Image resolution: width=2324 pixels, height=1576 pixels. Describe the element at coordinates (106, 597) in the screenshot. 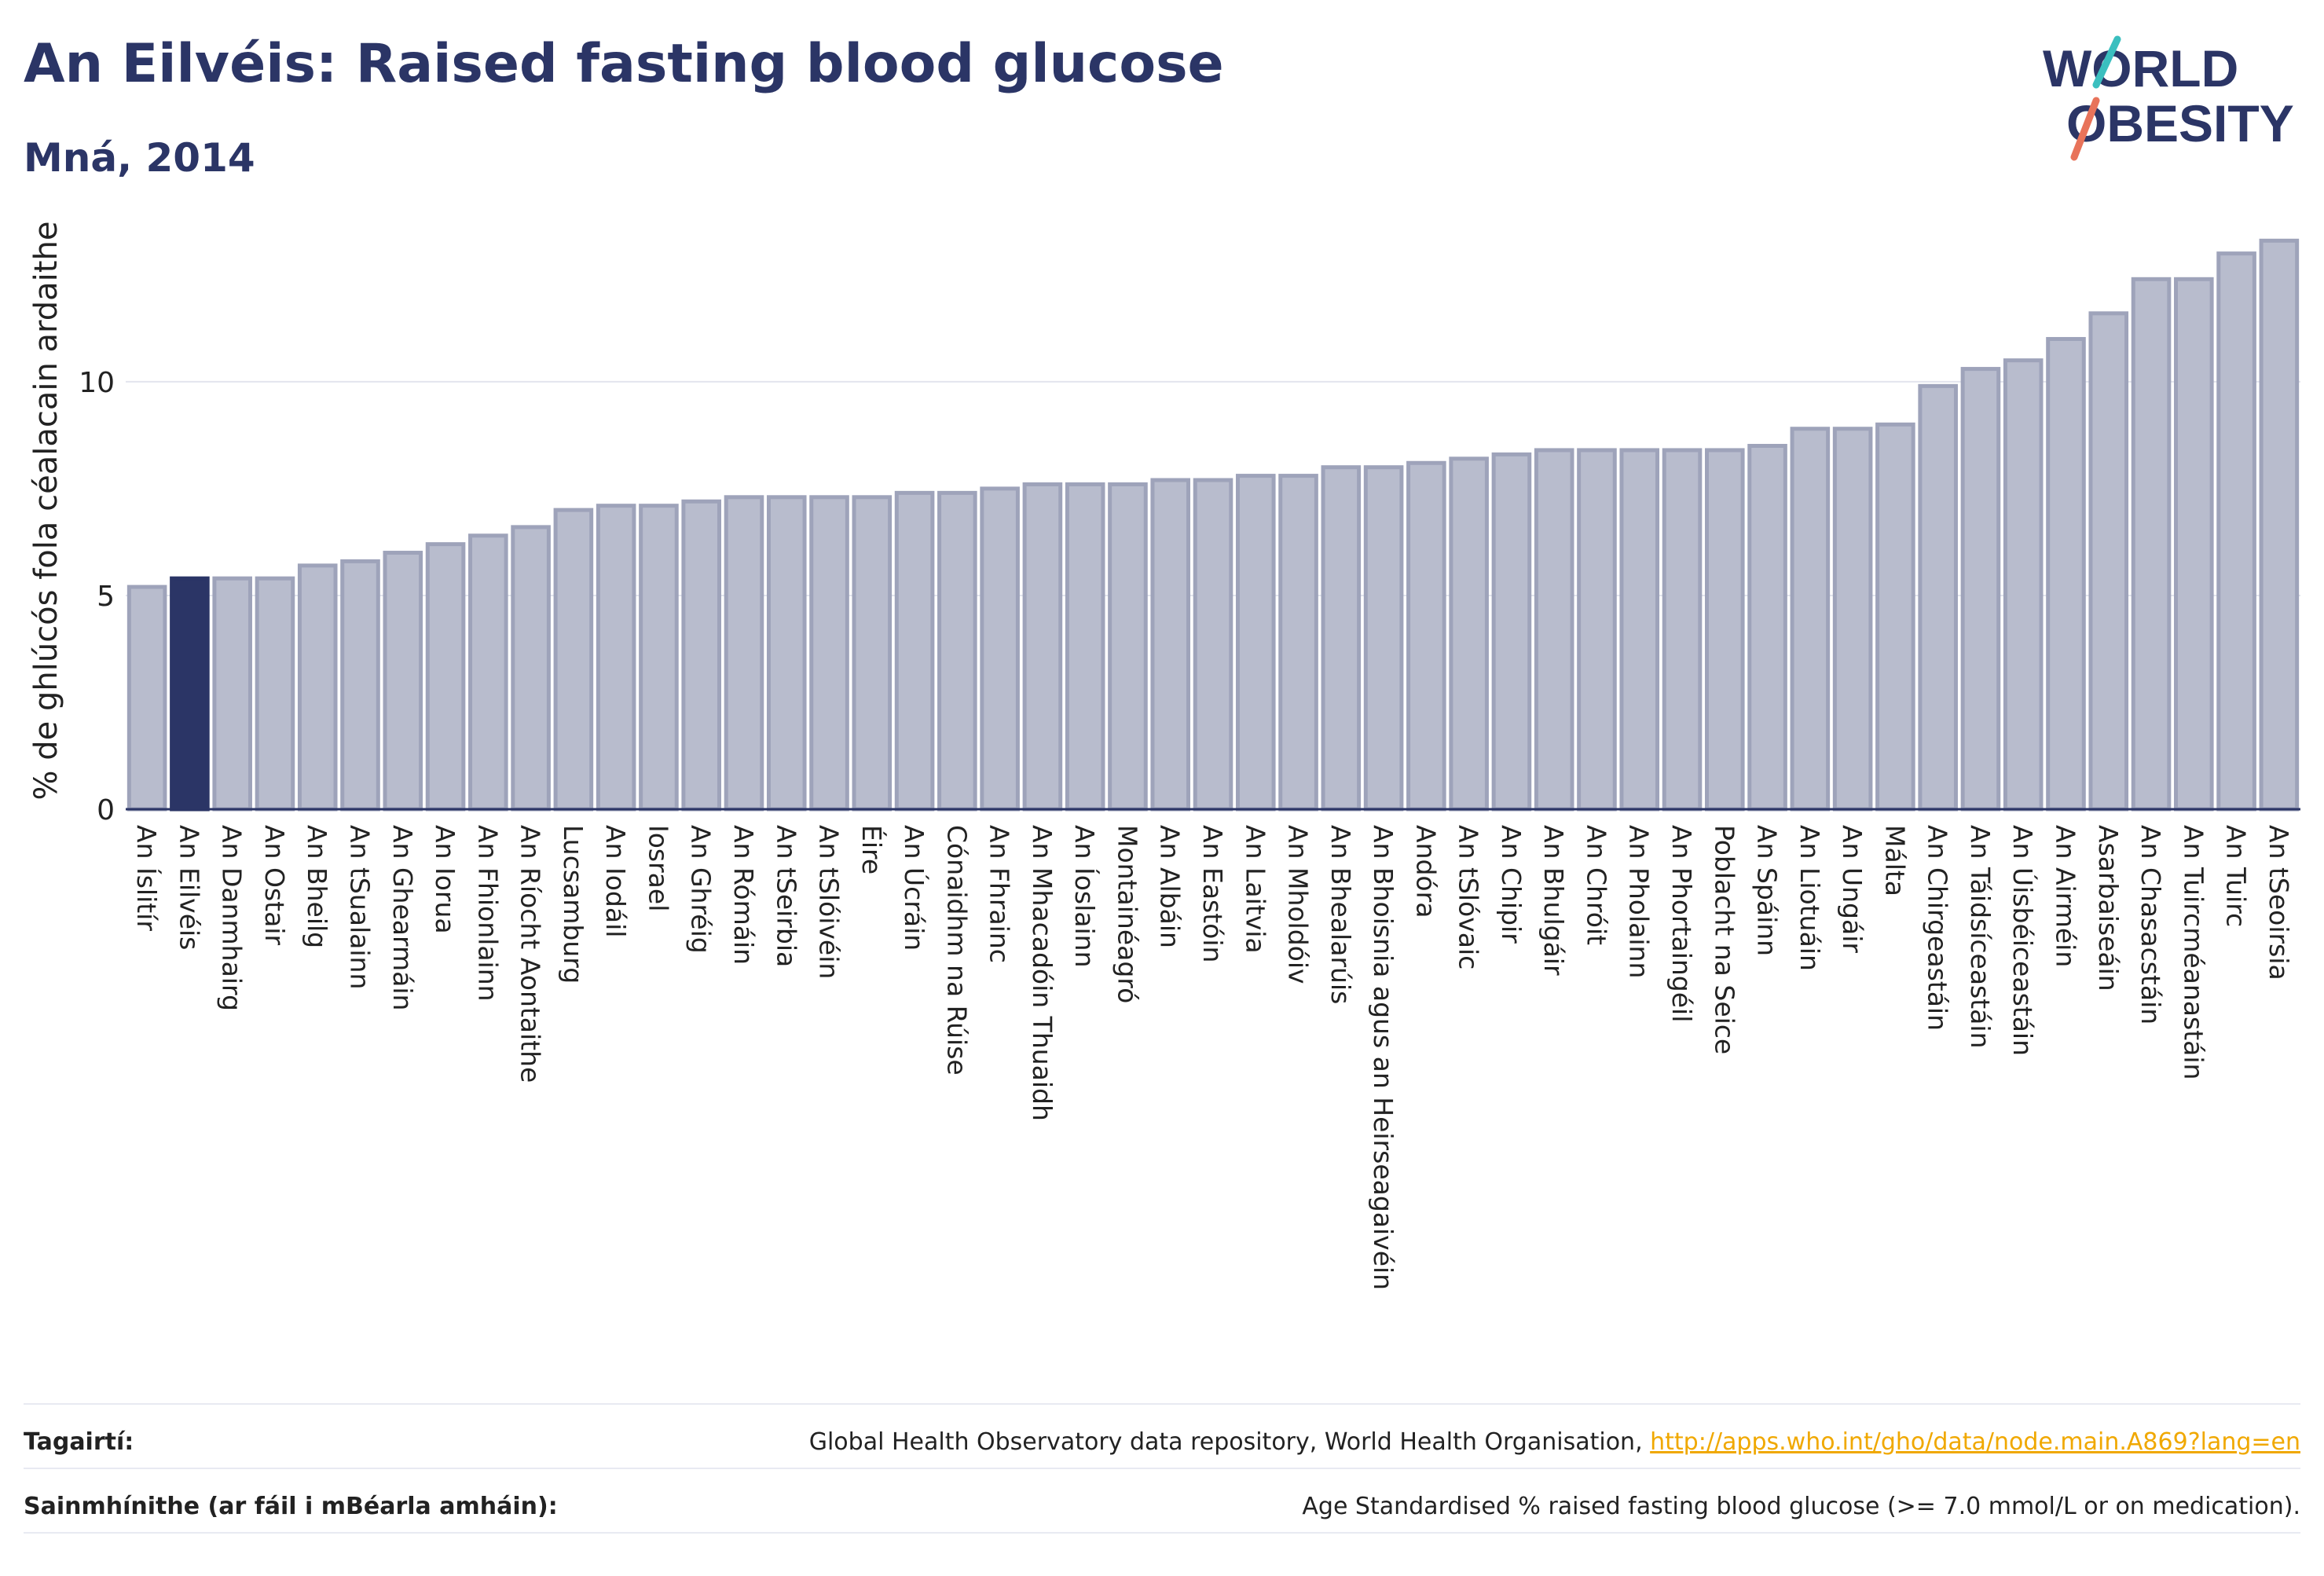

I see `y-tick-label: 5` at that location.